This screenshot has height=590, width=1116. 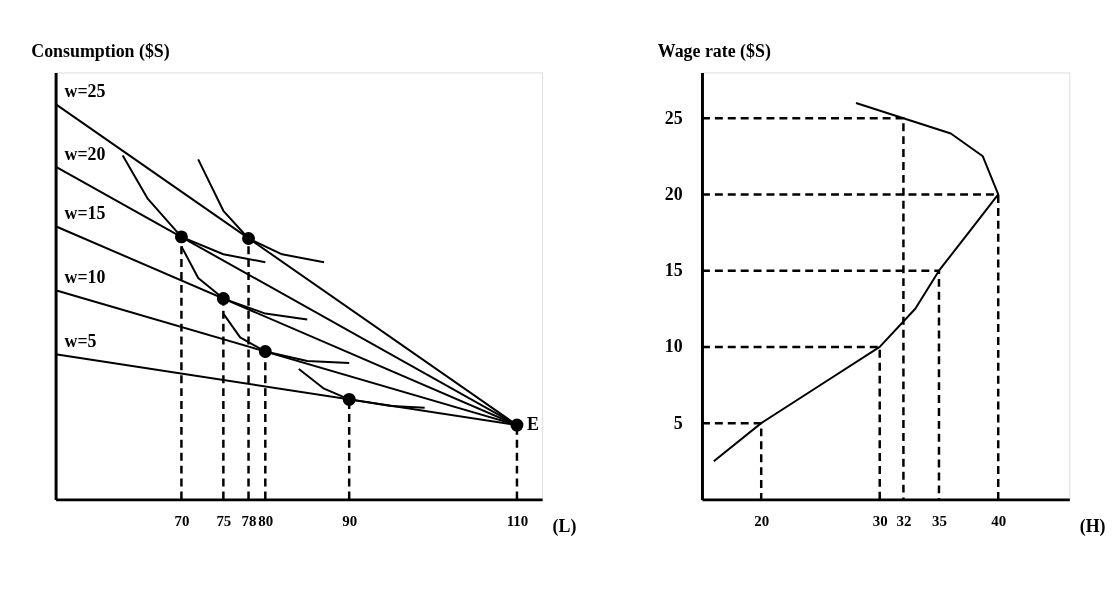 What do you see at coordinates (100, 52) in the screenshot?
I see `y-axis-title: Consumption ($S)` at bounding box center [100, 52].